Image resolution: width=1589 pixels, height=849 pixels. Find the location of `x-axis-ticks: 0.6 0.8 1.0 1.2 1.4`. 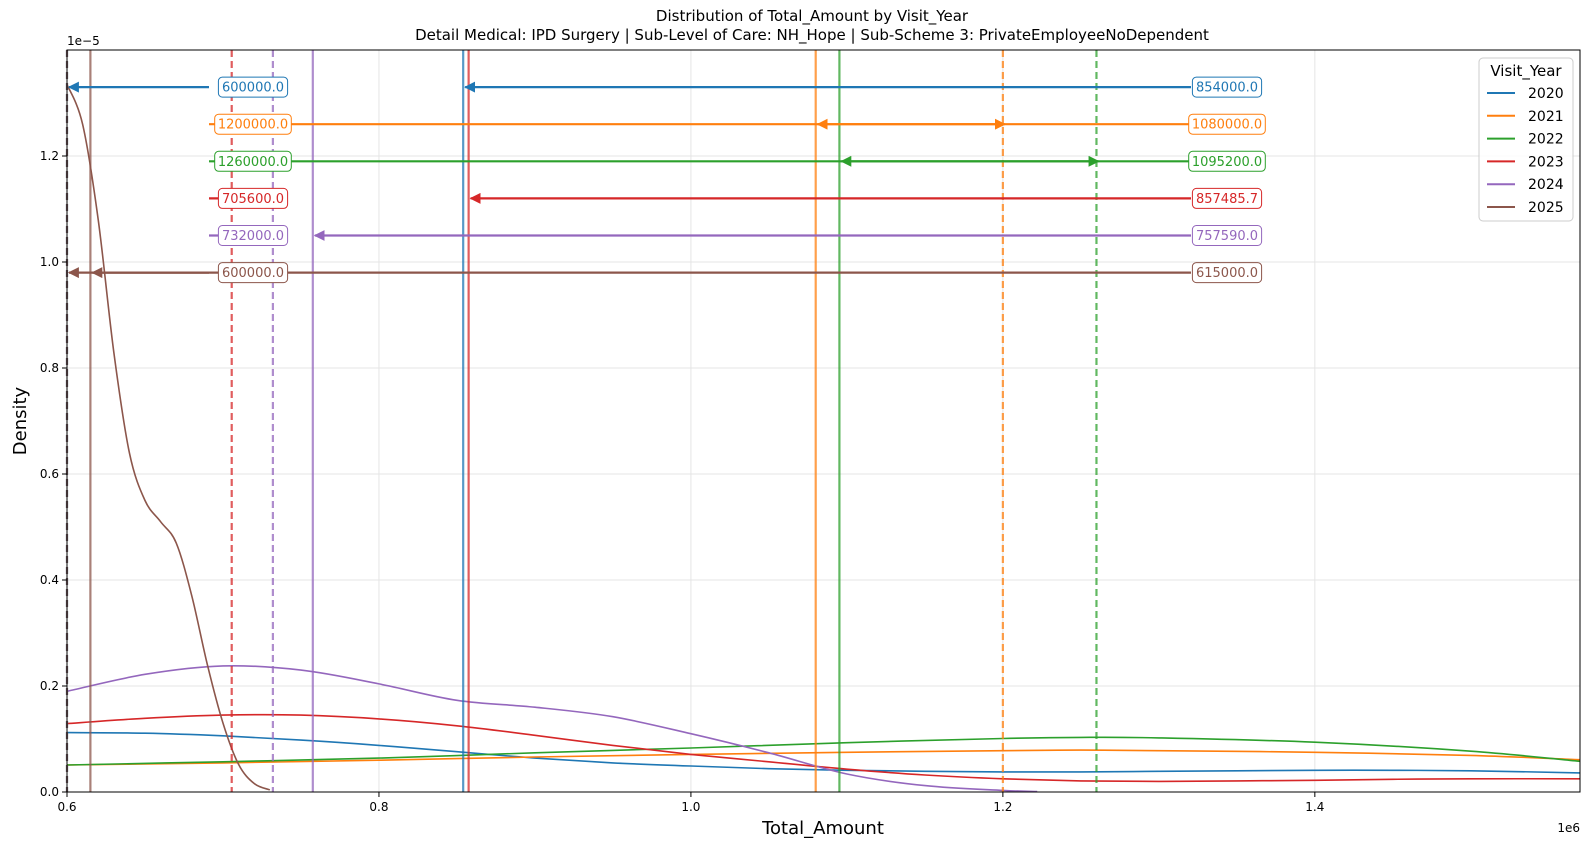

x-axis-ticks: 0.6 0.8 1.0 1.2 1.4 is located at coordinates (690, 803).